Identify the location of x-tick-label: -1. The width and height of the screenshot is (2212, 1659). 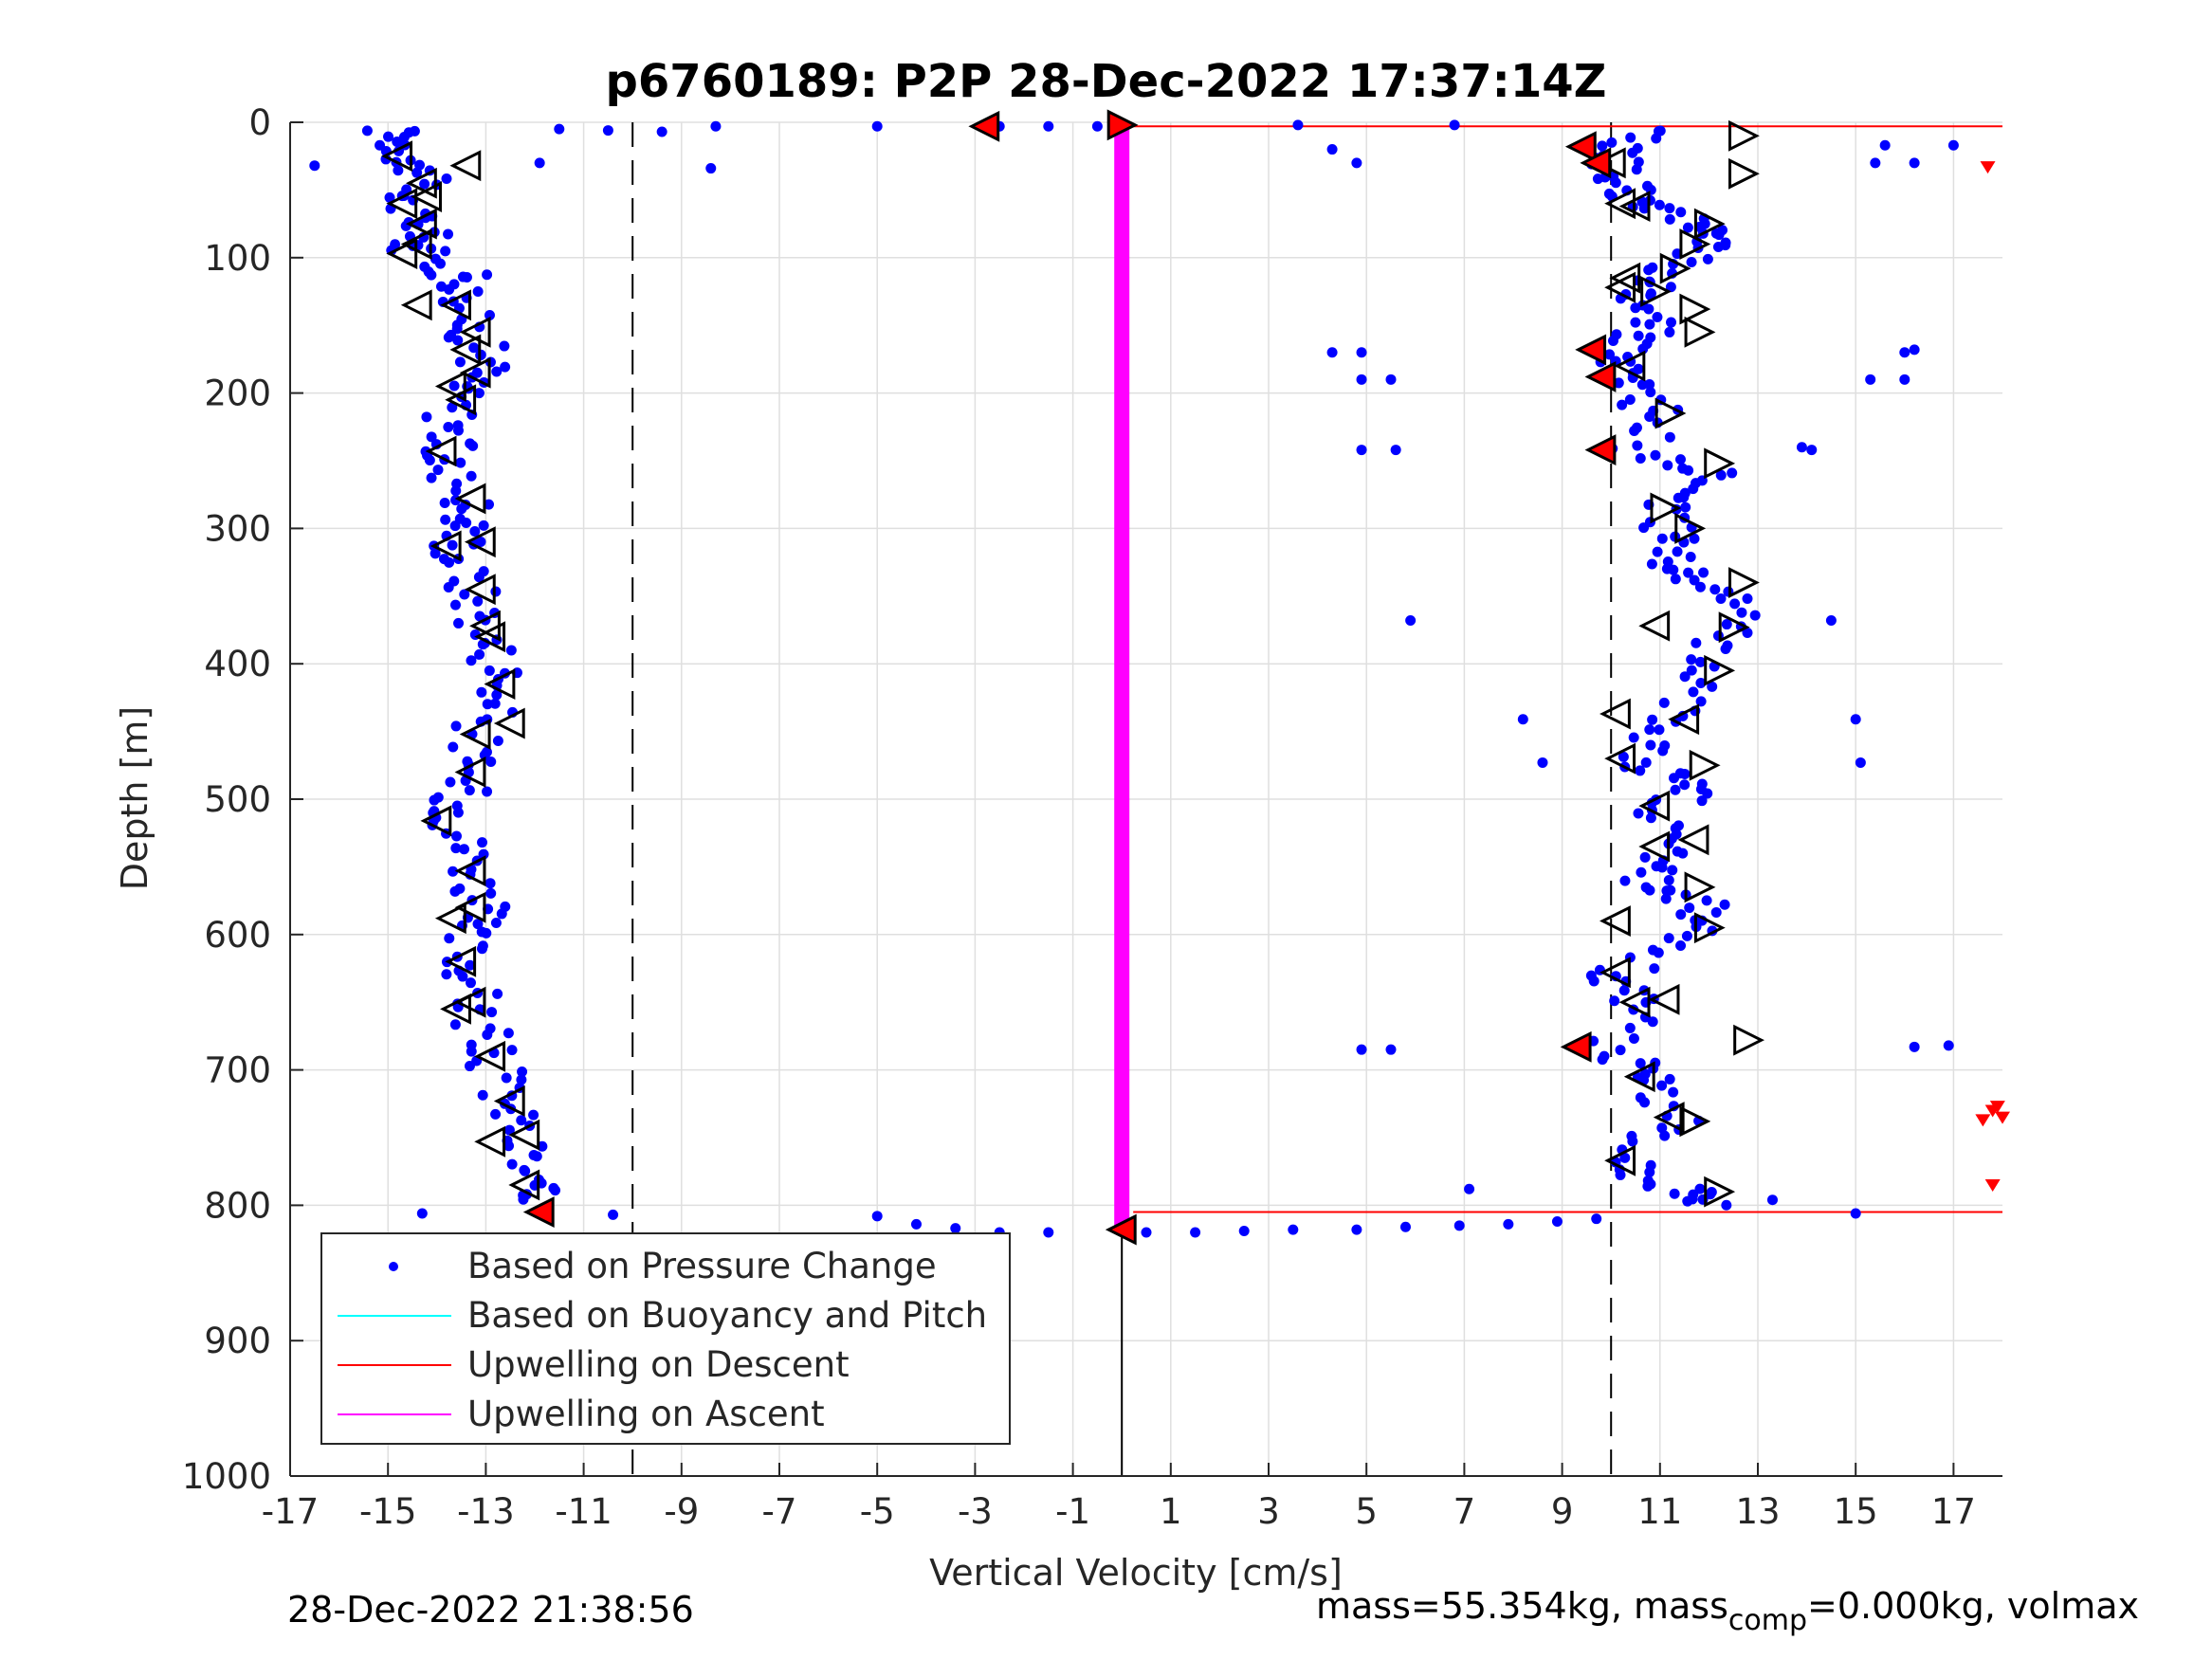
(1072, 1511).